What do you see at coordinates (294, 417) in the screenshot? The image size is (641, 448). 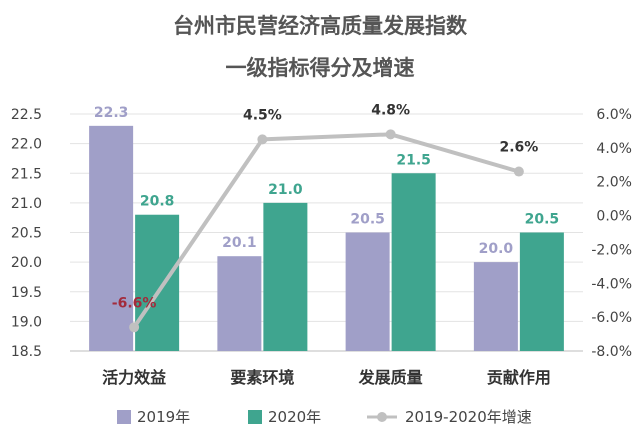 I see `legend-label: 2020年` at bounding box center [294, 417].